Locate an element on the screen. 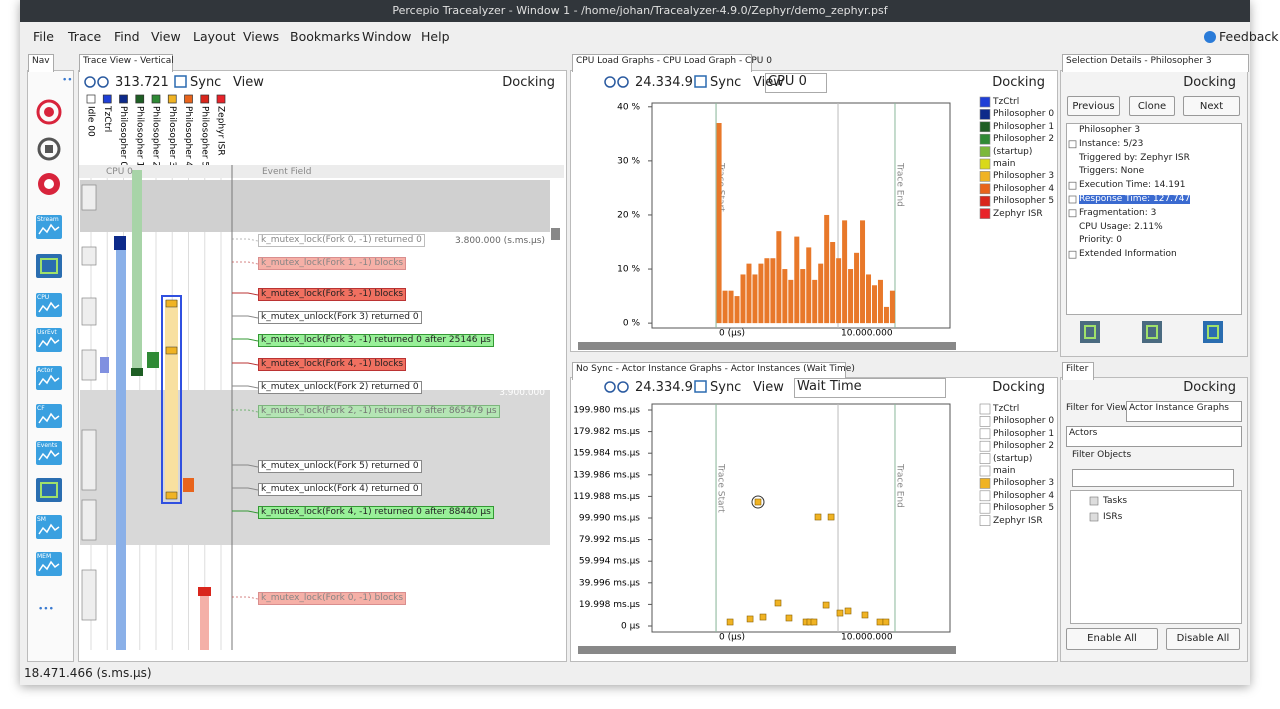 Image resolution: width=1280 pixels, height=709 pixels. nav-icon-label: Events is located at coordinates (47, 445).